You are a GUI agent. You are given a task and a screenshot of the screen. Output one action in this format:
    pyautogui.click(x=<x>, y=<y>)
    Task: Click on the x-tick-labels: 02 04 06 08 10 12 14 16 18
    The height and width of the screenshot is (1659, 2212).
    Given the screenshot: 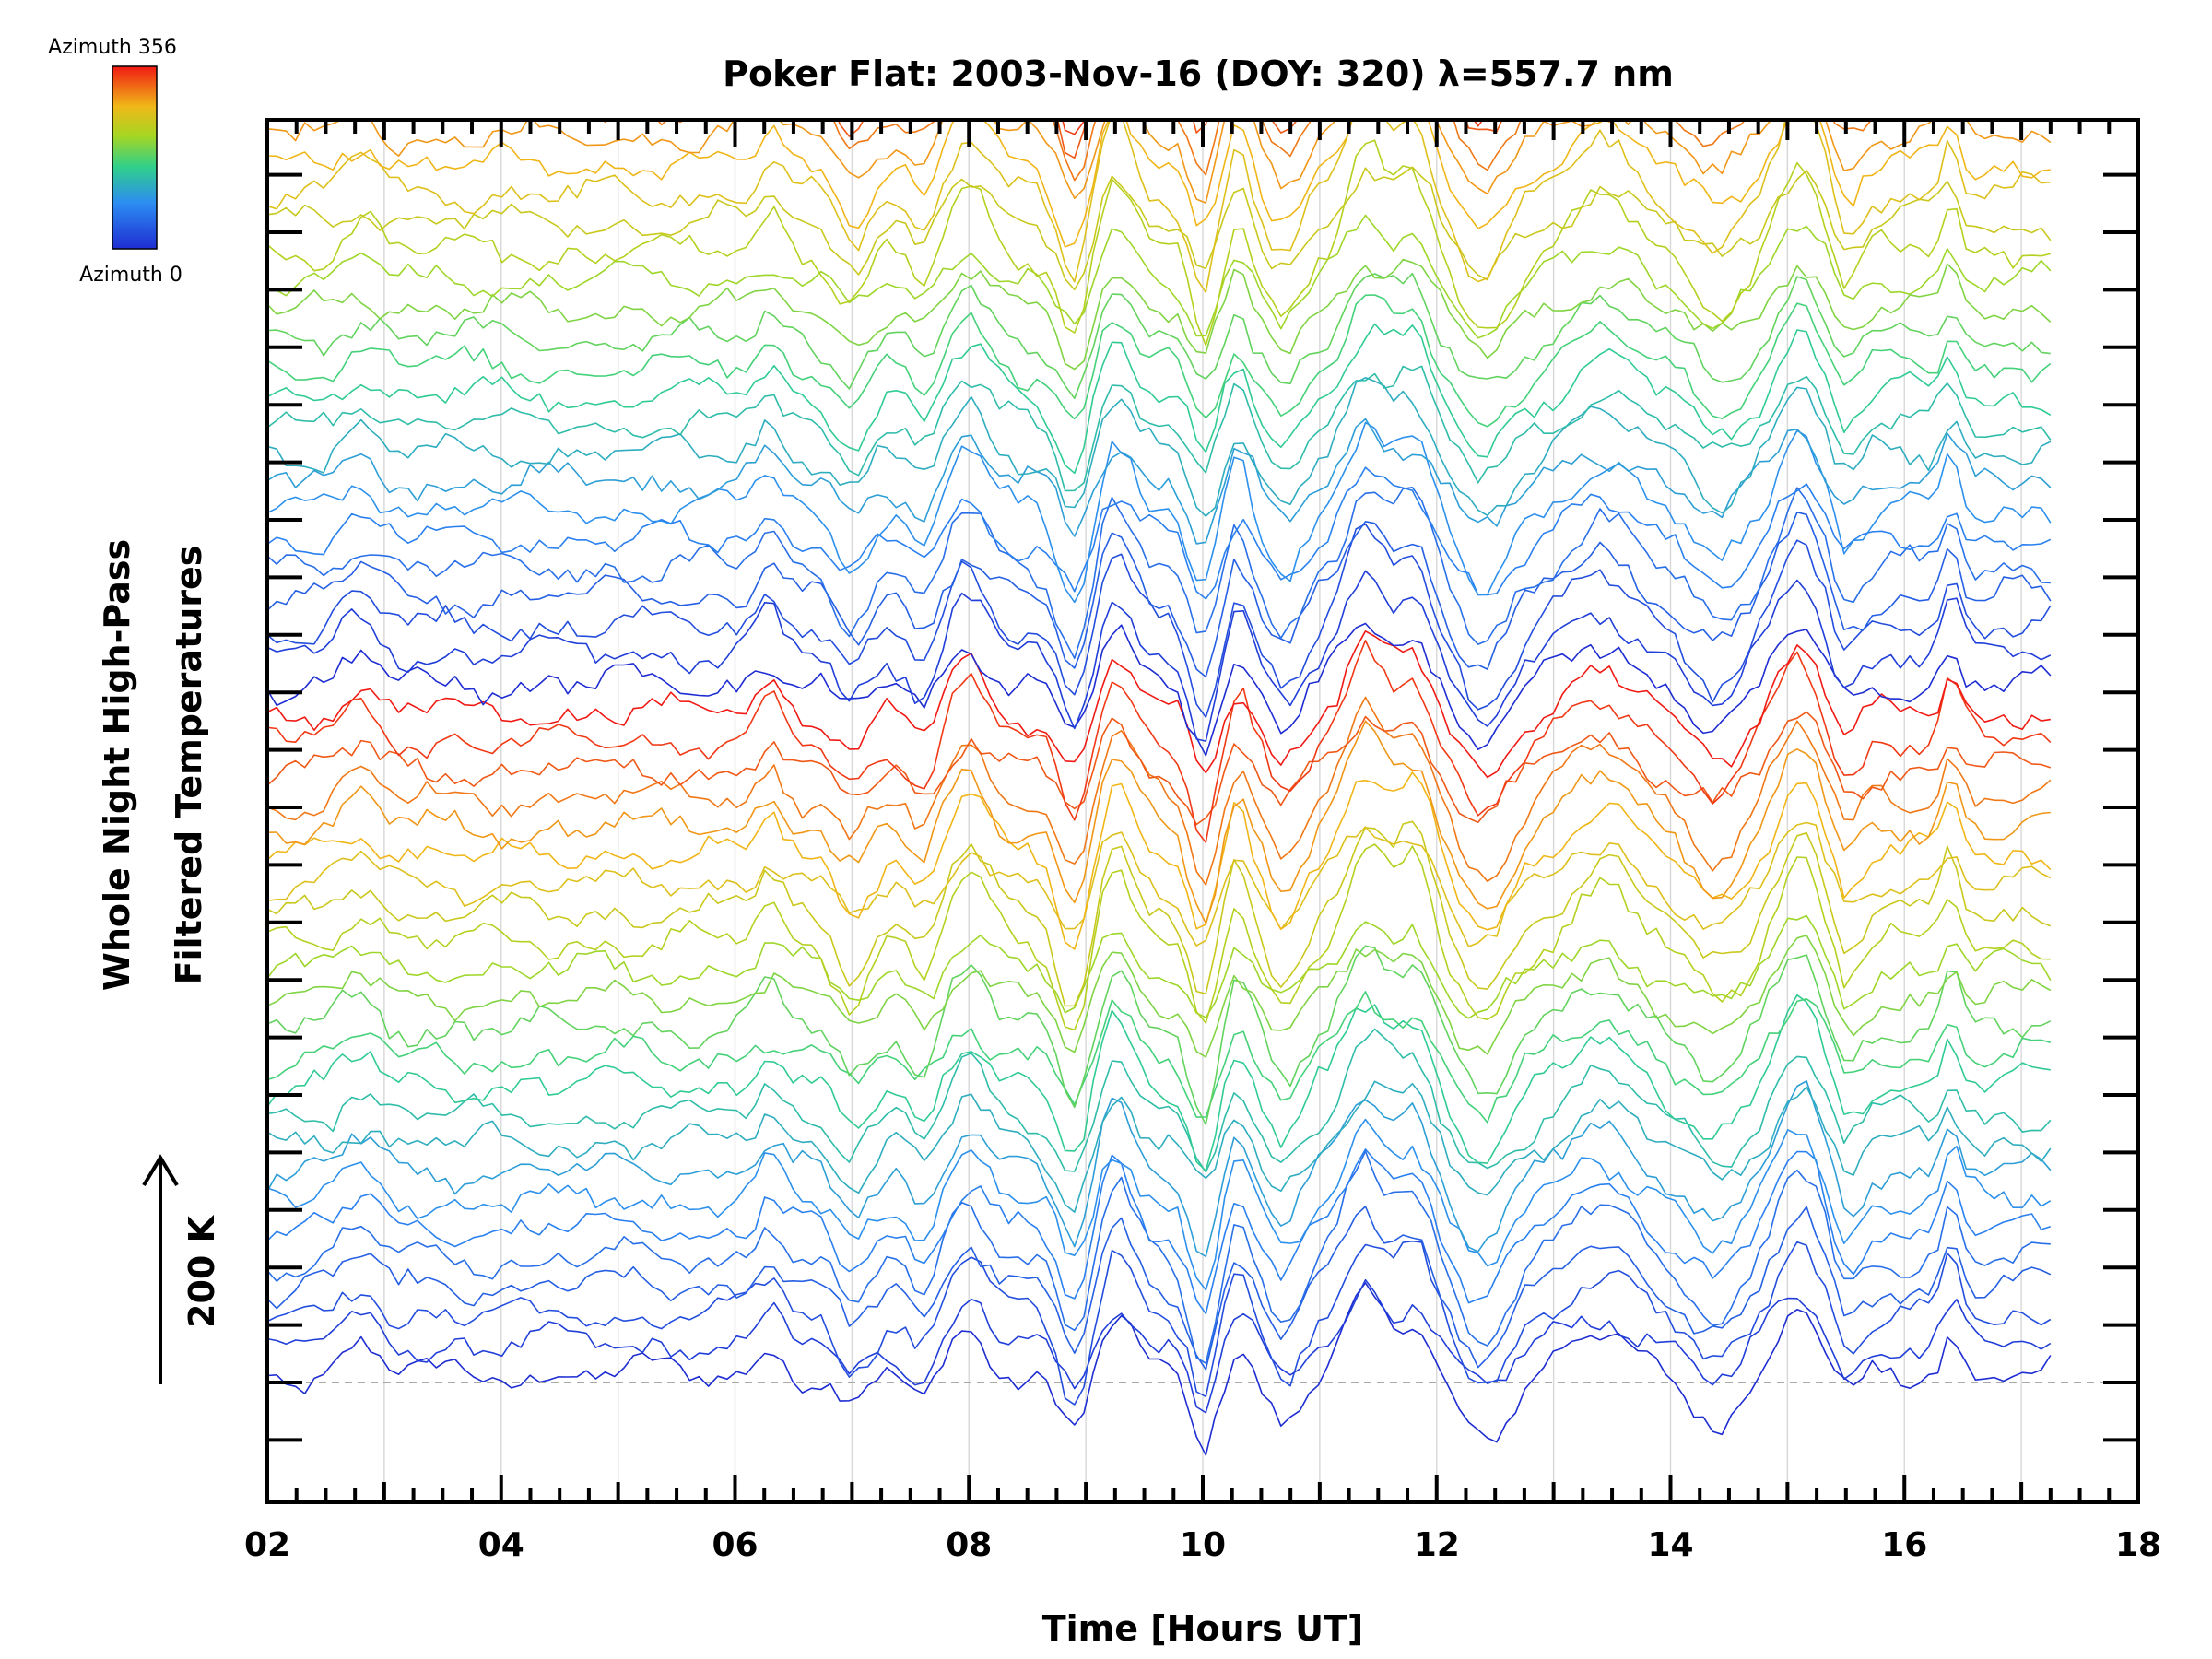 What is the action you would take?
    pyautogui.click(x=1202, y=1545)
    